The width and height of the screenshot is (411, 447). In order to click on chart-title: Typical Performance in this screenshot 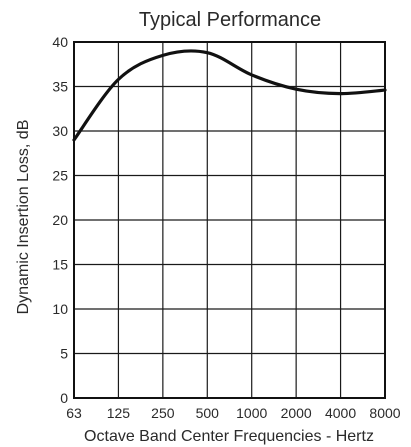, I will do `click(230, 20)`.